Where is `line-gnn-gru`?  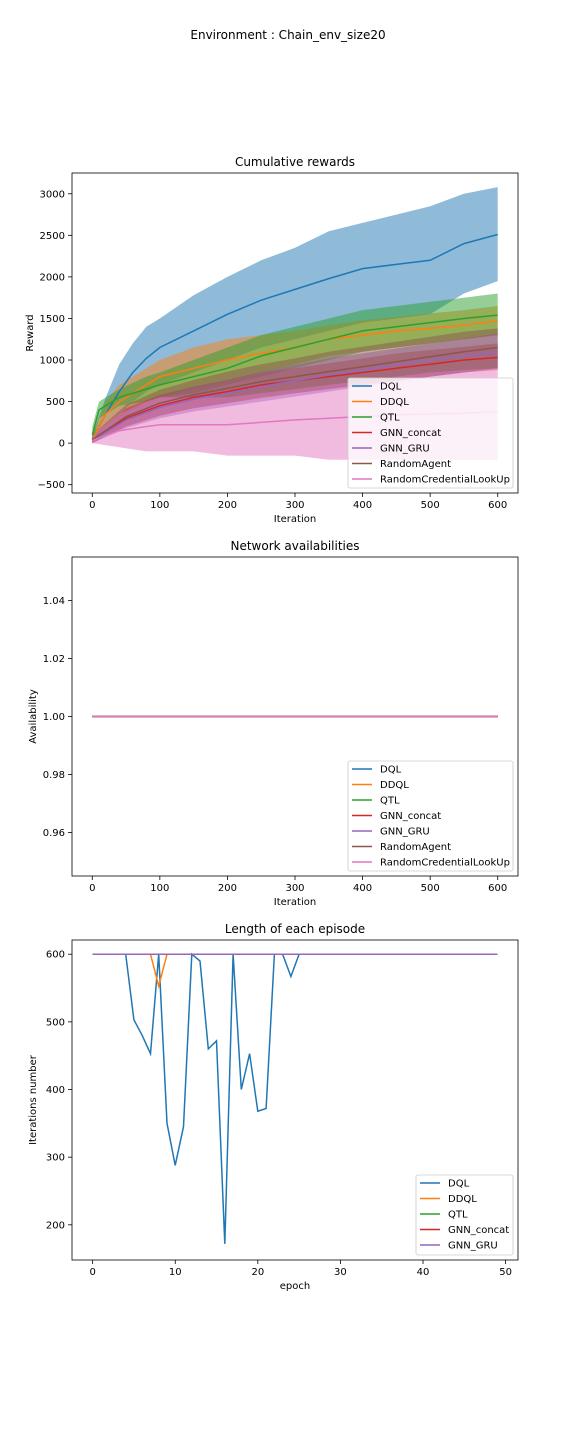 line-gnn-gru is located at coordinates (294, 396).